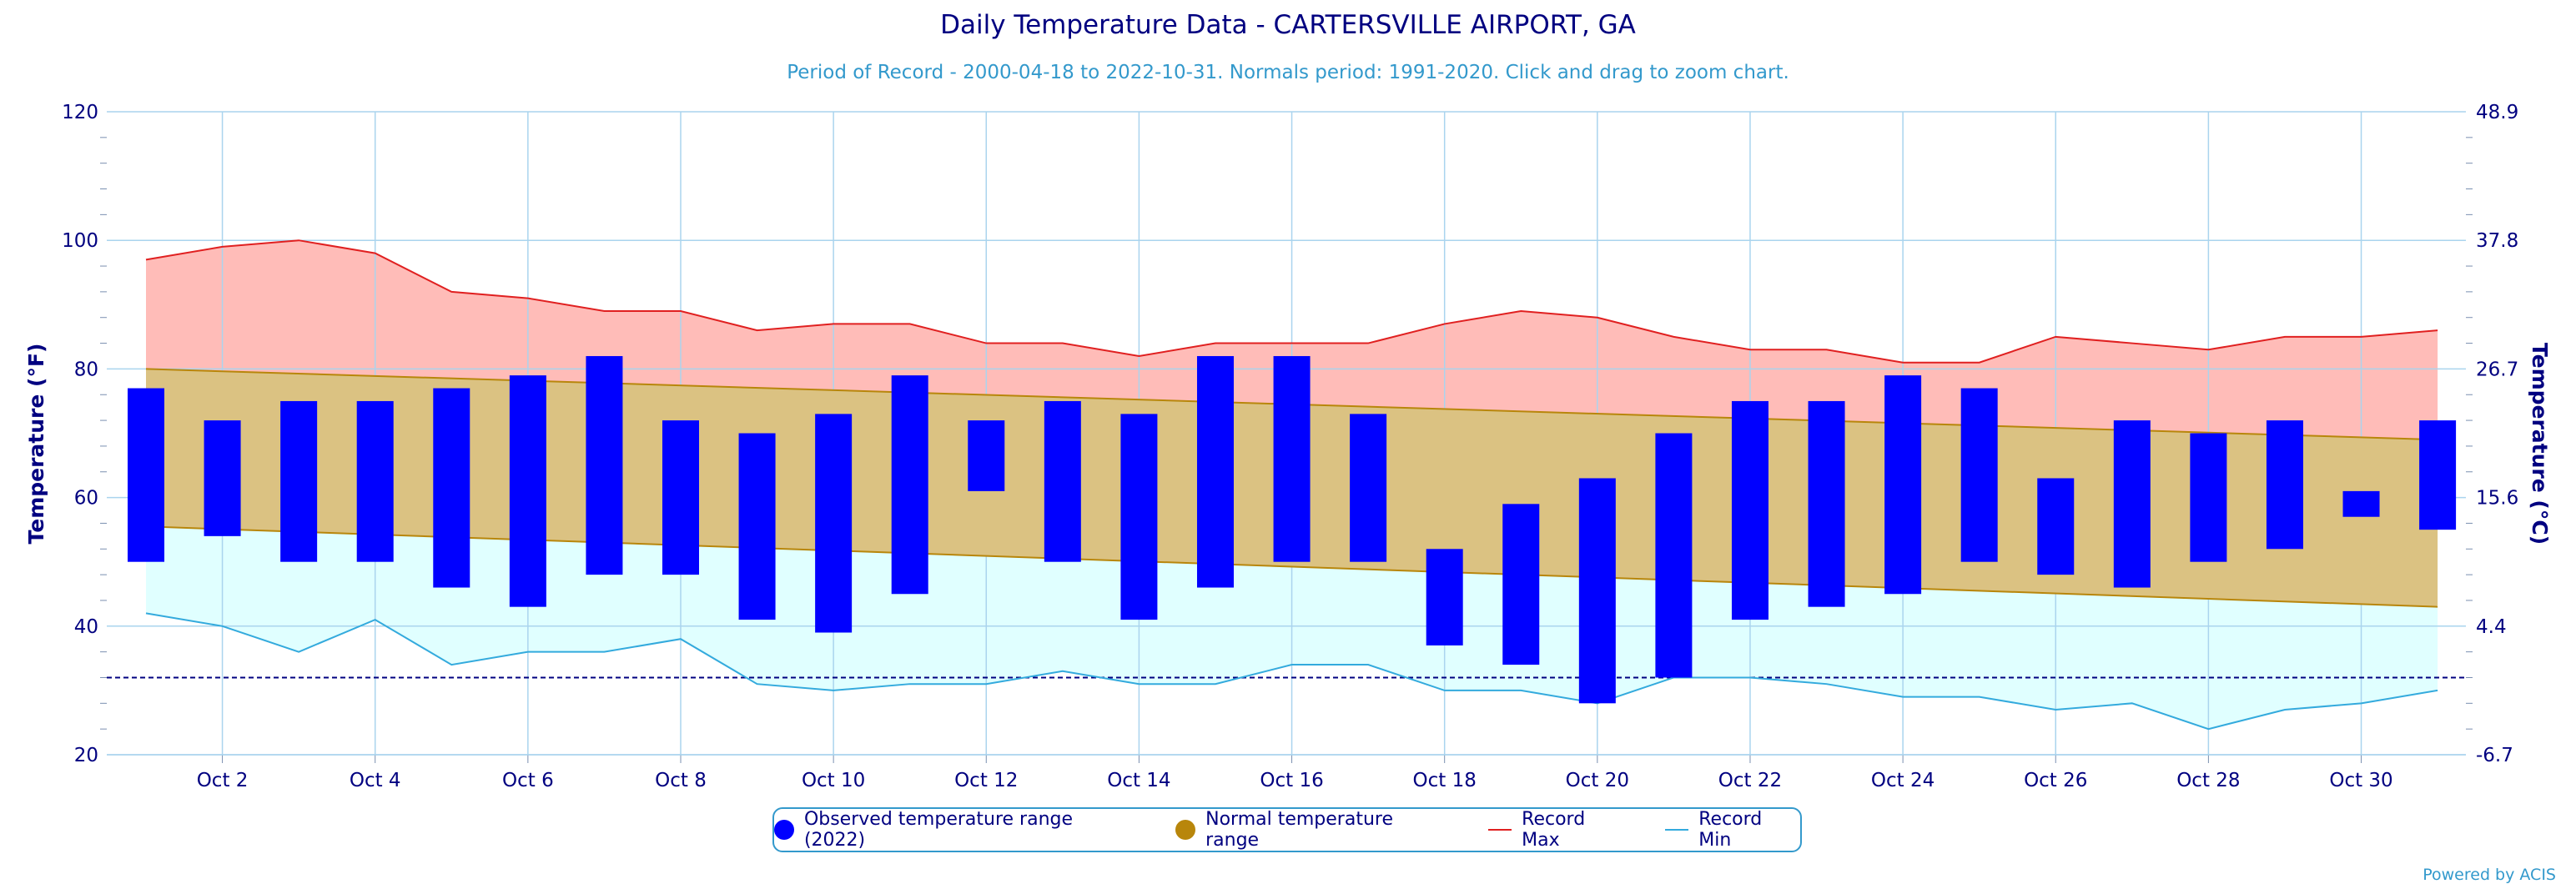 Image resolution: width=2576 pixels, height=889 pixels. I want to click on y-tick-label-left: 20, so click(86, 755).